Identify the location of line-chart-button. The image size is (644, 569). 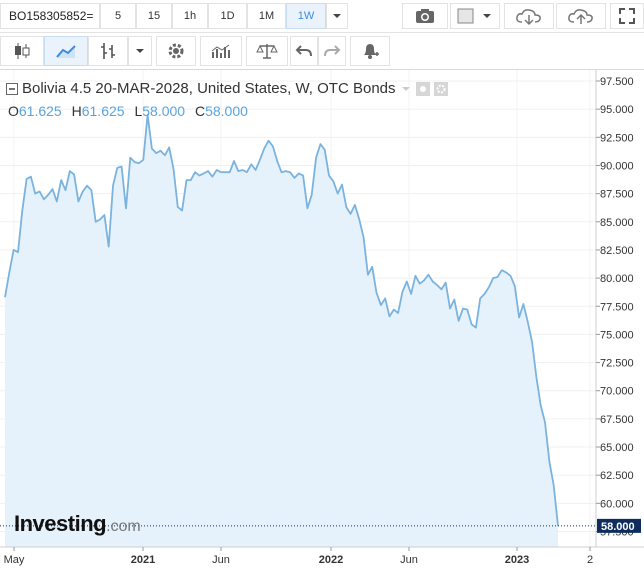
(66, 51).